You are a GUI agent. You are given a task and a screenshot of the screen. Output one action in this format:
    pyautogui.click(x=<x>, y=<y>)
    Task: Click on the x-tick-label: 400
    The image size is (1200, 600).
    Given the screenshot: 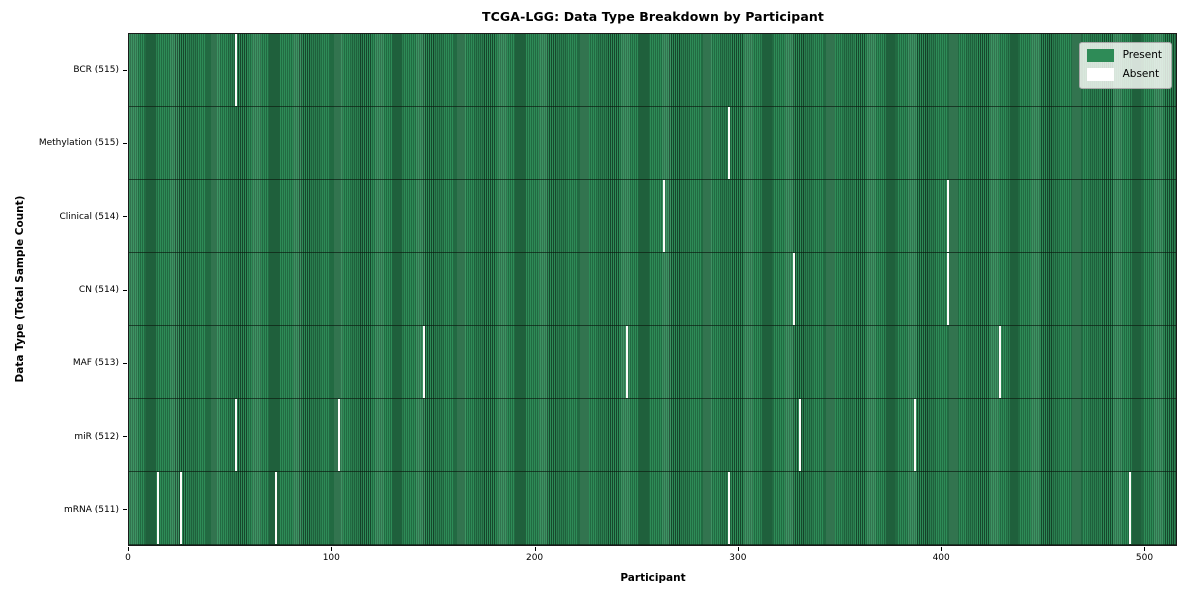 What is the action you would take?
    pyautogui.click(x=941, y=558)
    